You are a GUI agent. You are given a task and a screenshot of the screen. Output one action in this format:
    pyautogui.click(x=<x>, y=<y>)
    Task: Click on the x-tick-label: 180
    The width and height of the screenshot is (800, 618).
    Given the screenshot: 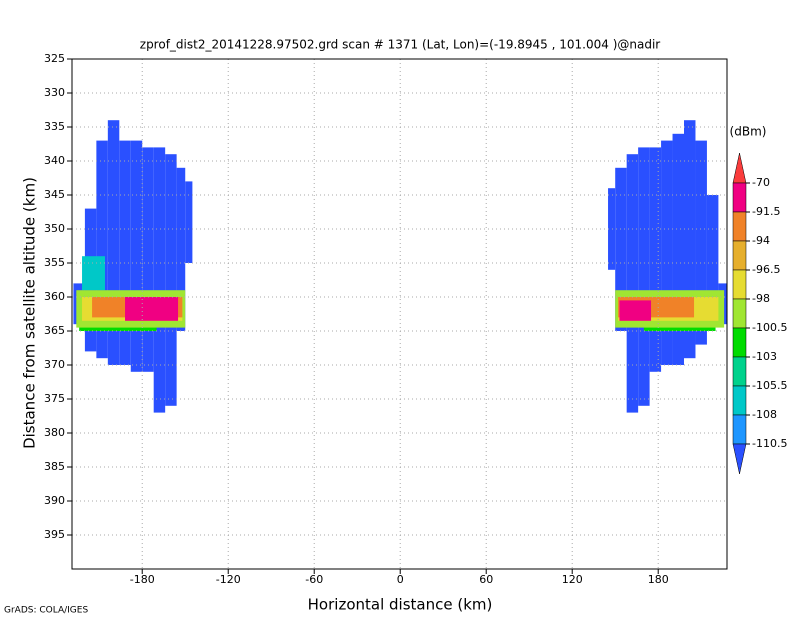 What is the action you would take?
    pyautogui.click(x=658, y=579)
    